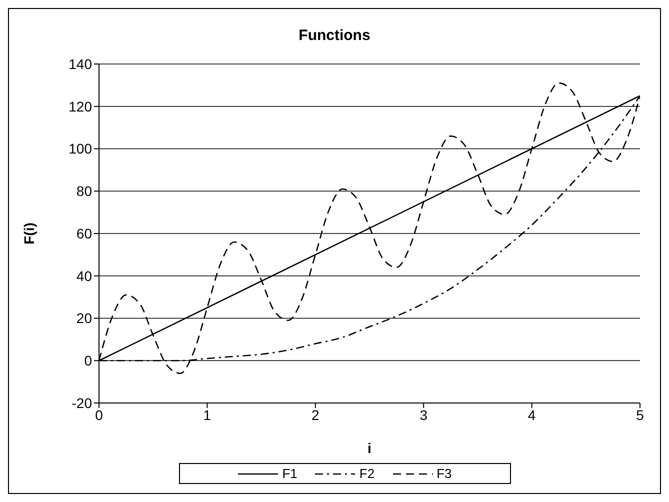 The width and height of the screenshot is (669, 502). I want to click on legend-label: F2, so click(367, 473).